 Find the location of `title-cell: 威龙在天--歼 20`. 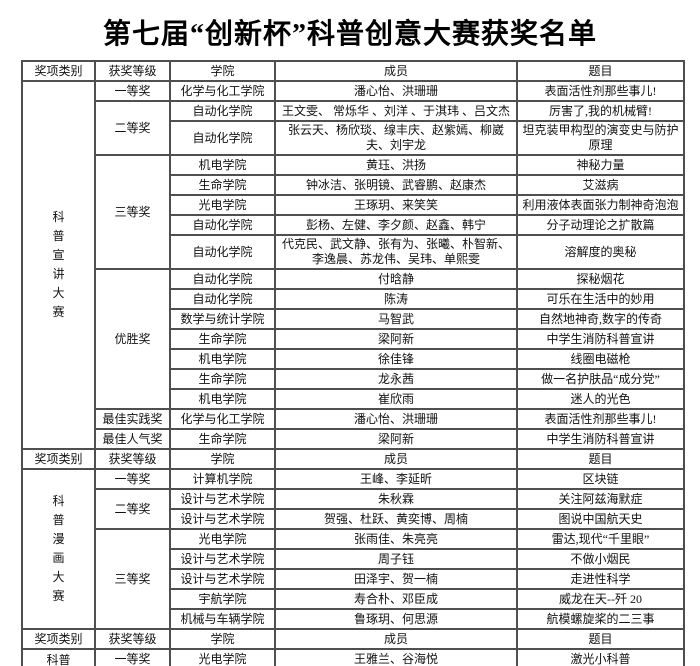

title-cell: 威龙在天--歼 20 is located at coordinates (600, 599).